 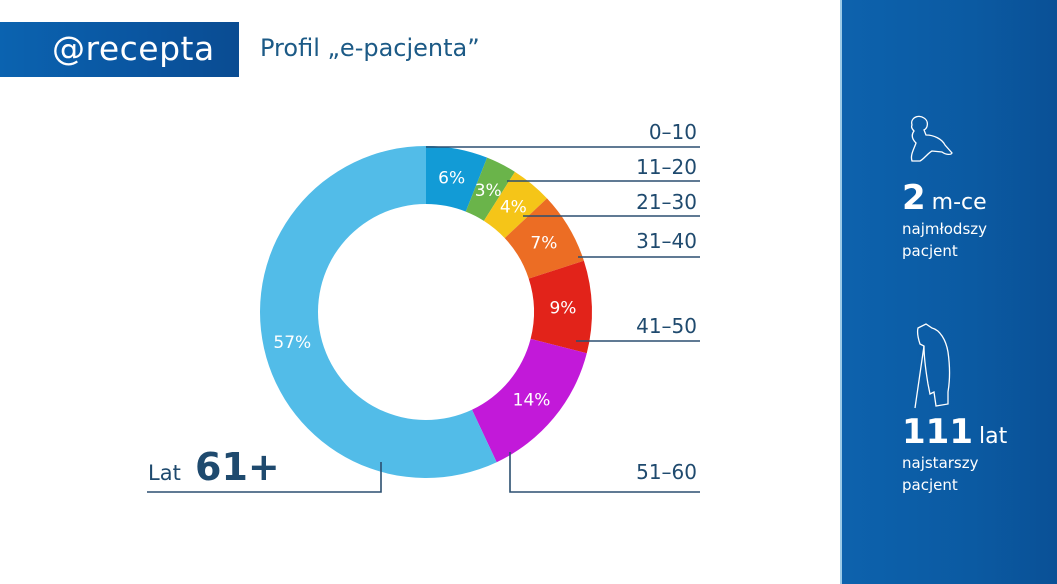 I want to click on pct-label-1: 3%, so click(x=488, y=191).